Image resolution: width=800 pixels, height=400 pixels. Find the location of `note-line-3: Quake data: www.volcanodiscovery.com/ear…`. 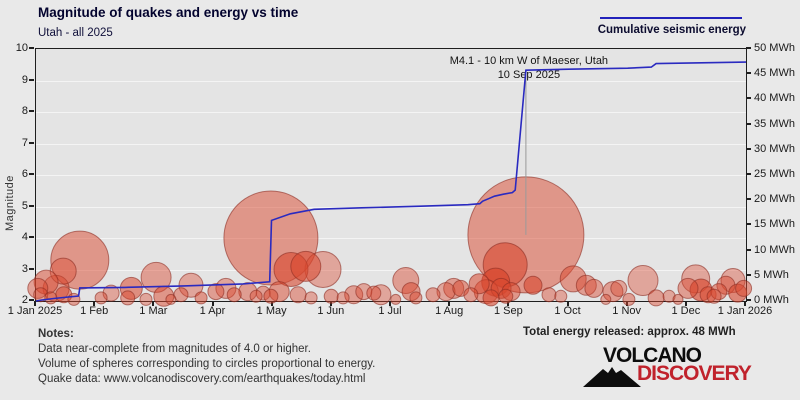

note-line-3: Quake data: www.volcanodiscovery.com/ear… is located at coordinates (202, 379).